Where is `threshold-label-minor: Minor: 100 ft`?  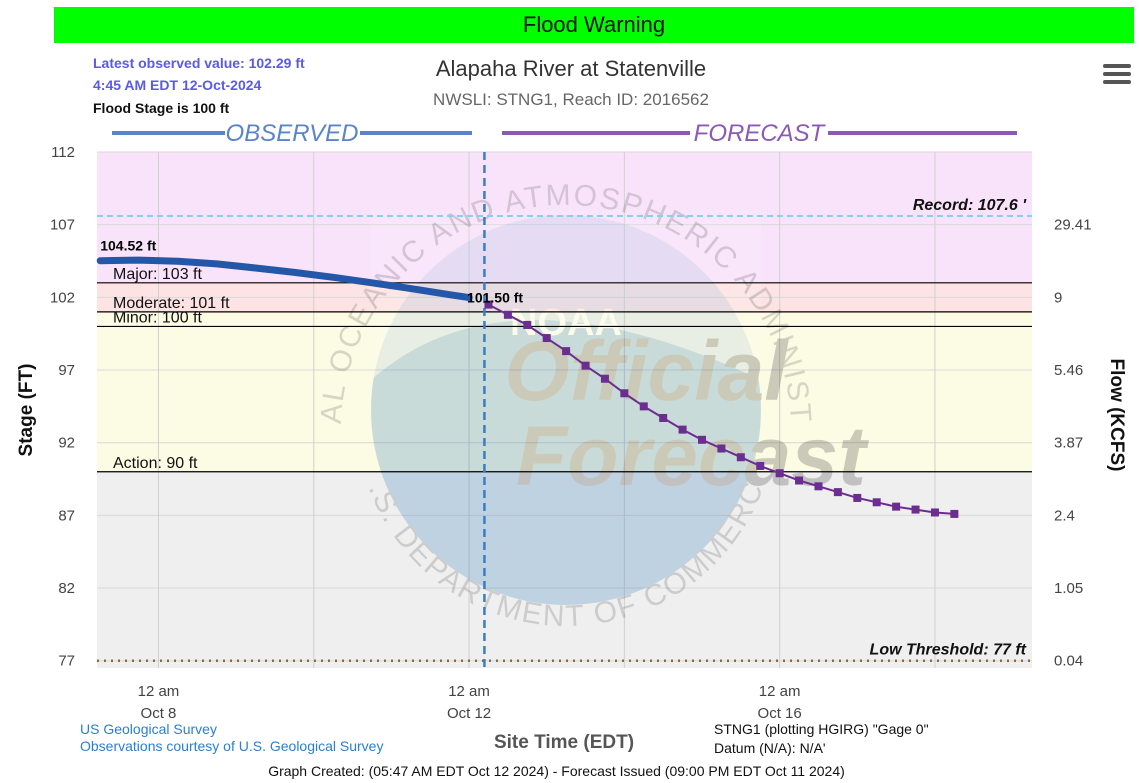 threshold-label-minor: Minor: 100 ft is located at coordinates (157, 317).